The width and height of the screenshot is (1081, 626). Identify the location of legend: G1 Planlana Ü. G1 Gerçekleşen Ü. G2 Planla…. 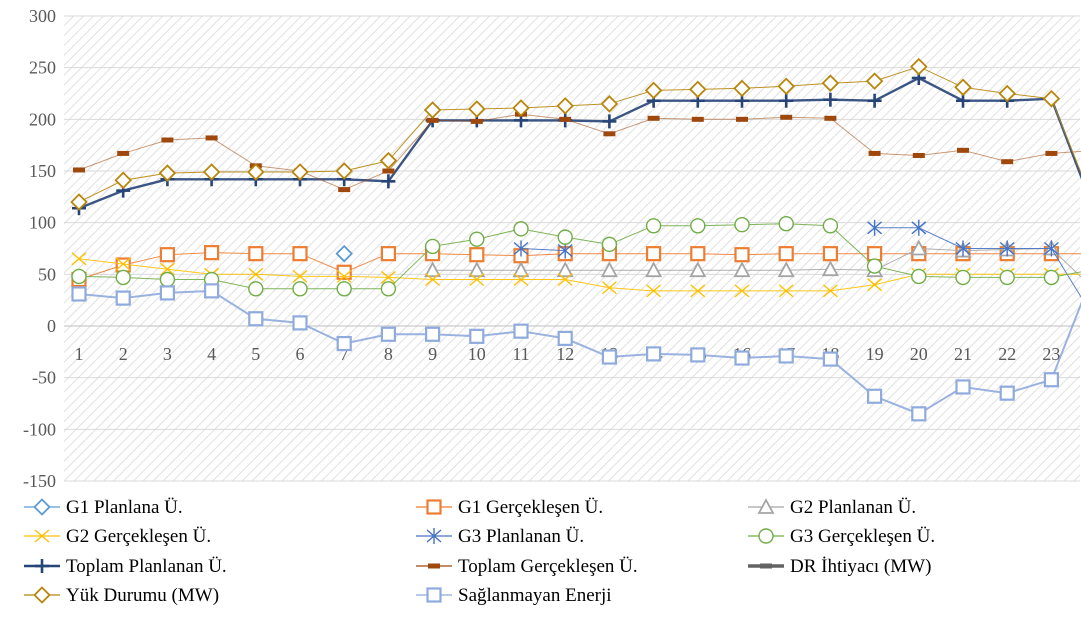
(479, 551).